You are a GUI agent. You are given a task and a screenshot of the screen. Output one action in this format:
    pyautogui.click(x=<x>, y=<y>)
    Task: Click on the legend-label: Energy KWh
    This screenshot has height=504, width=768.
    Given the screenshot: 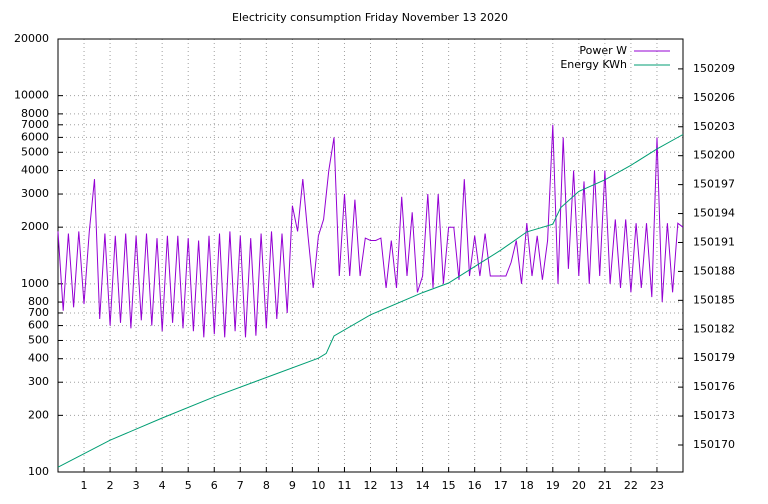 What is the action you would take?
    pyautogui.click(x=593, y=64)
    